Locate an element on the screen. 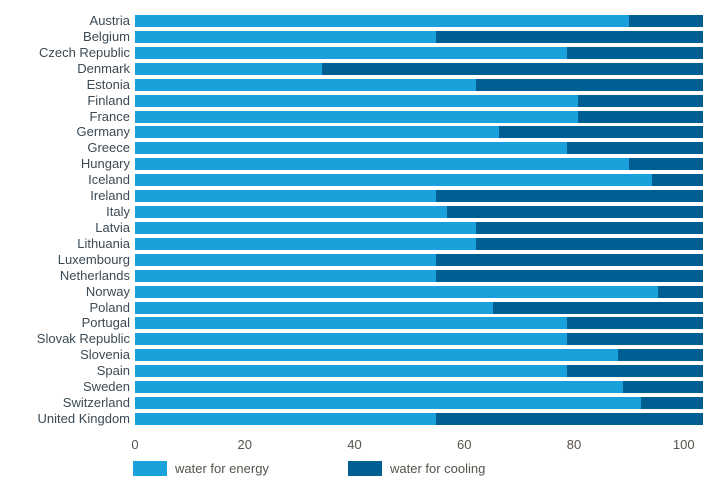 The width and height of the screenshot is (725, 491). category-label: Netherlands is located at coordinates (94, 275).